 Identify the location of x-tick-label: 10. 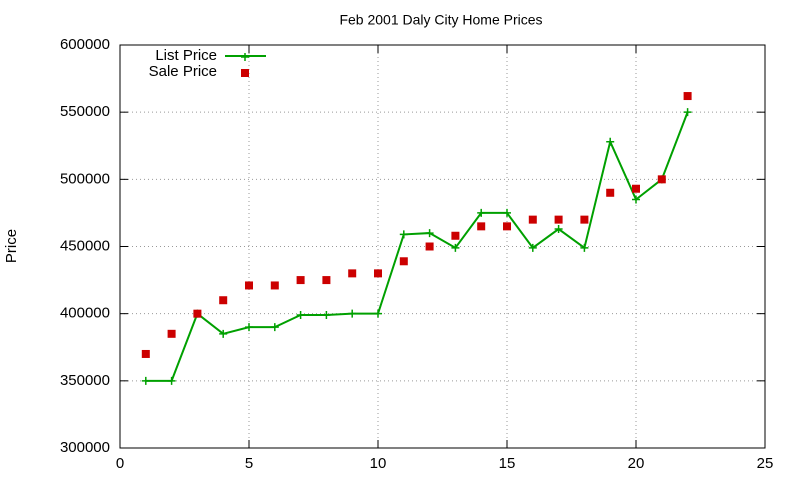
(378, 463).